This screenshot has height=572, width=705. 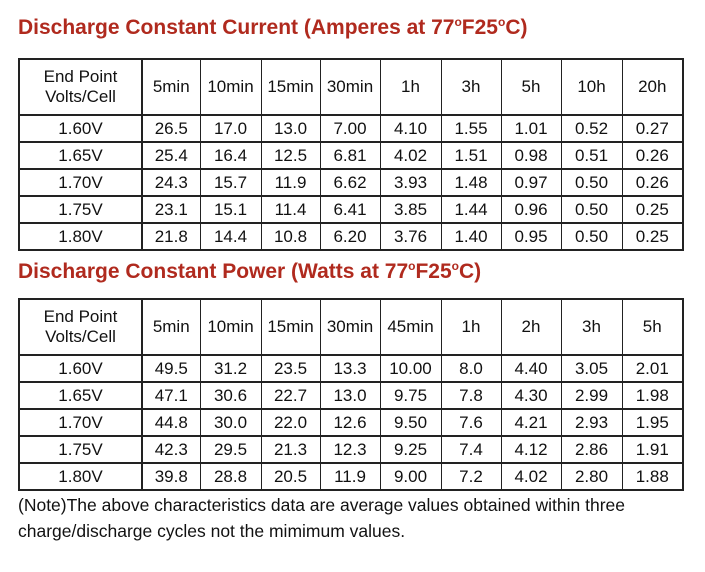 I want to click on end-point-voltage-cell: 1.60V, so click(x=80, y=368).